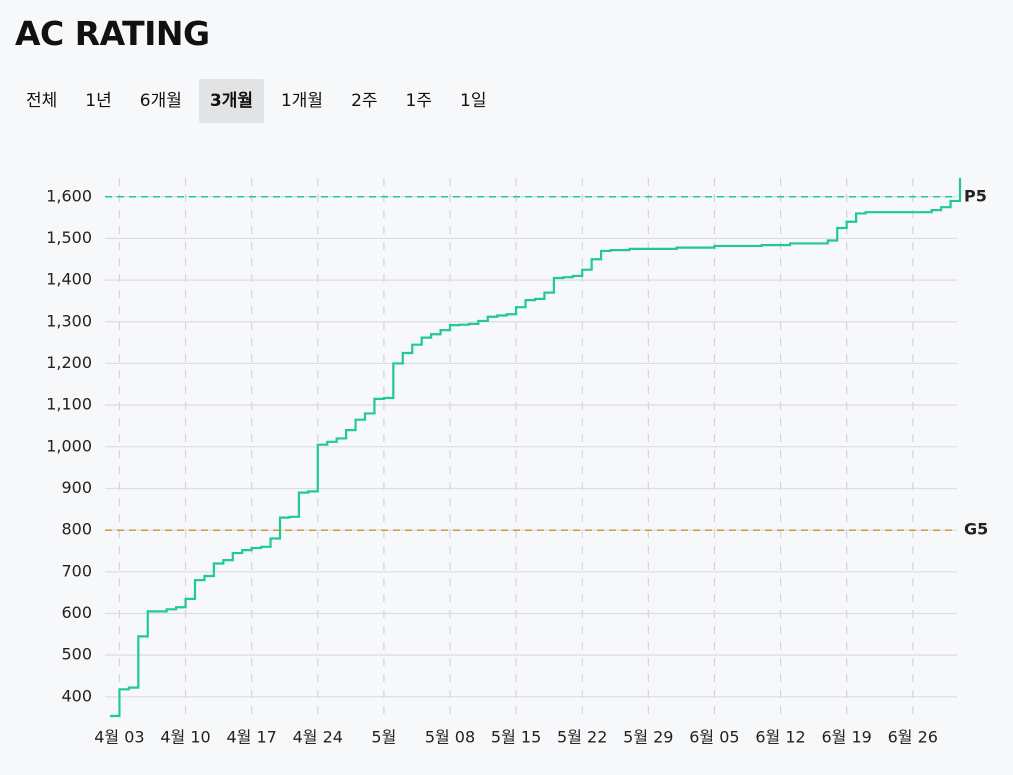 The height and width of the screenshot is (775, 1013). Describe the element at coordinates (302, 101) in the screenshot. I see `range-tab: 1개월` at that location.